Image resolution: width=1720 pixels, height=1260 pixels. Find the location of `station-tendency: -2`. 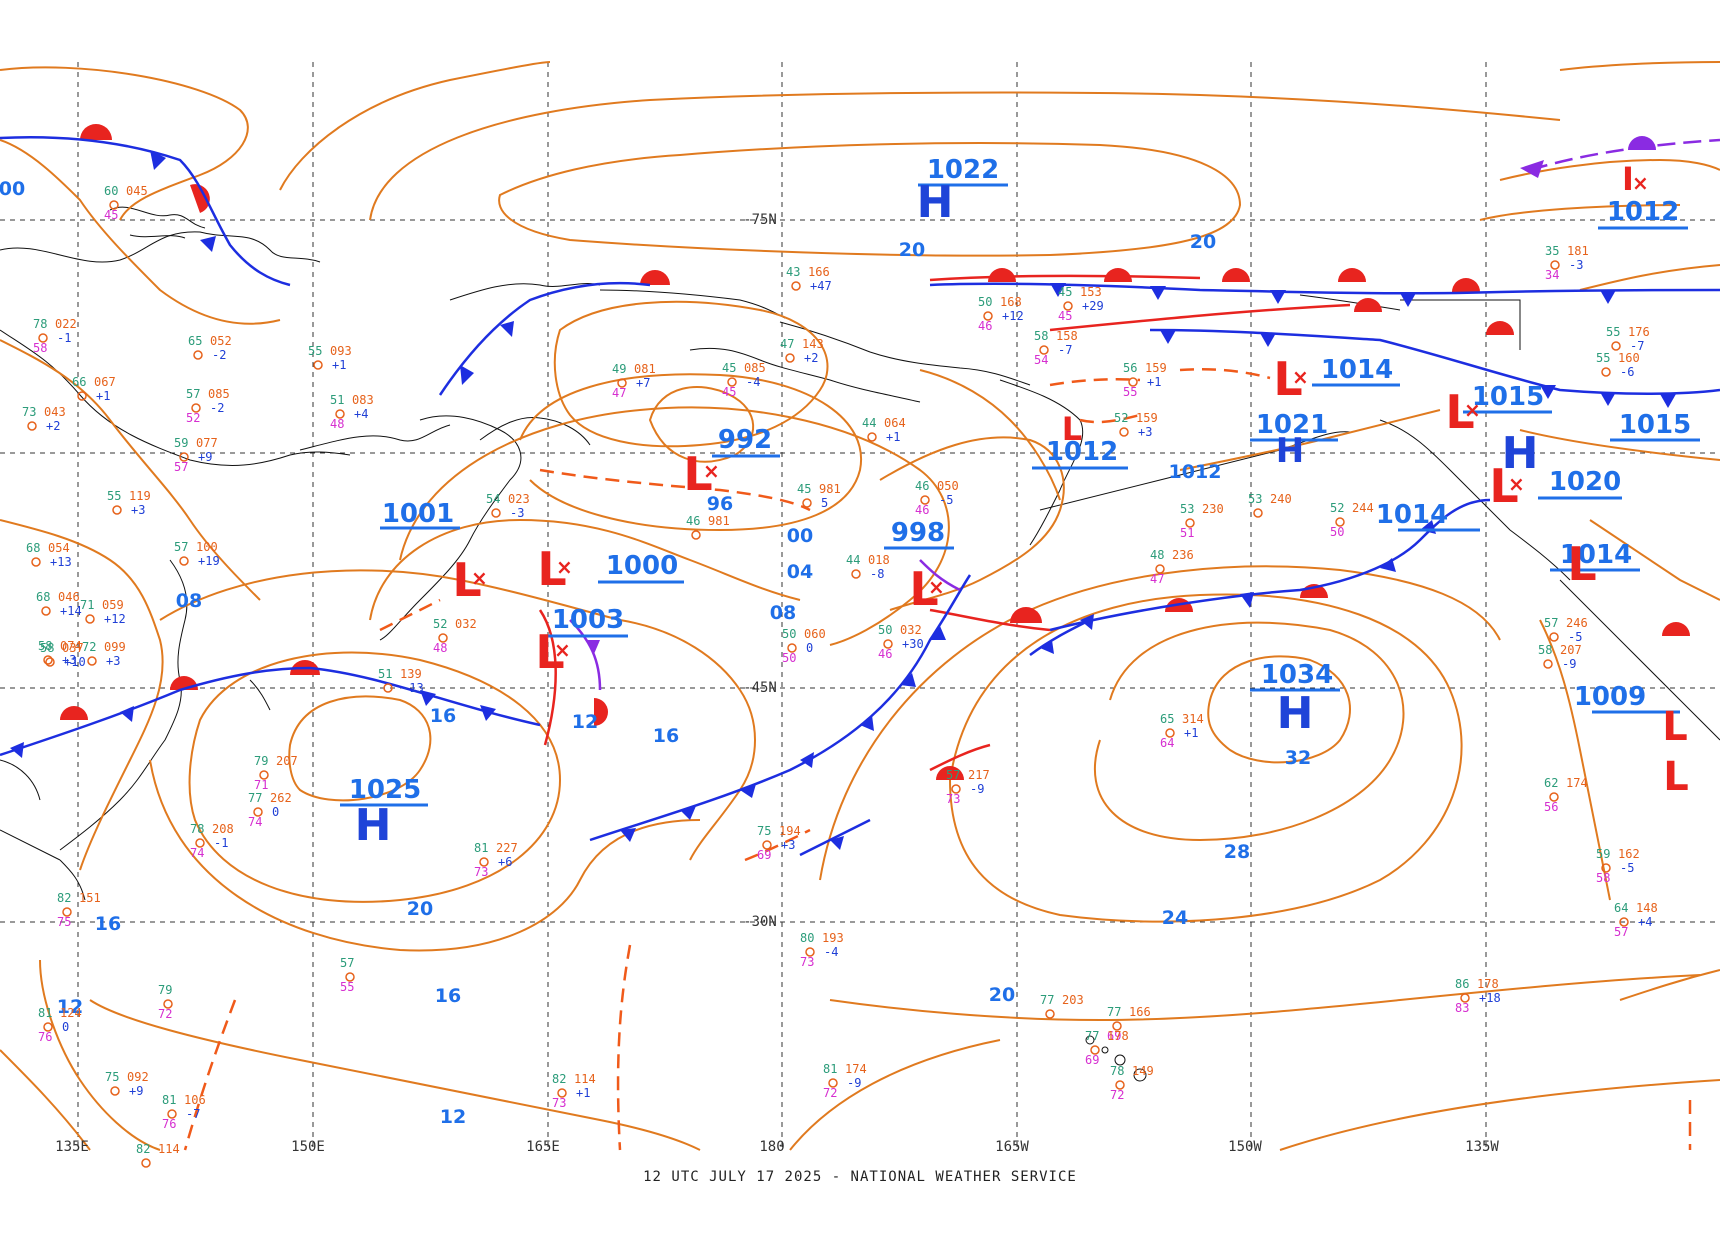

station-tendency: -2 is located at coordinates (219, 355).